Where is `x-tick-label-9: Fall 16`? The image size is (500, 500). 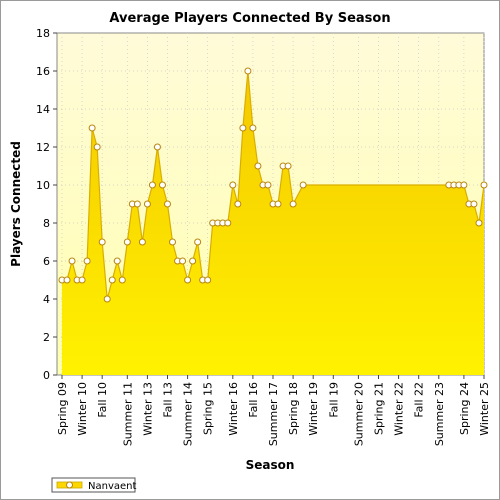
x-tick-label-9: Fall 16 is located at coordinates (253, 400).